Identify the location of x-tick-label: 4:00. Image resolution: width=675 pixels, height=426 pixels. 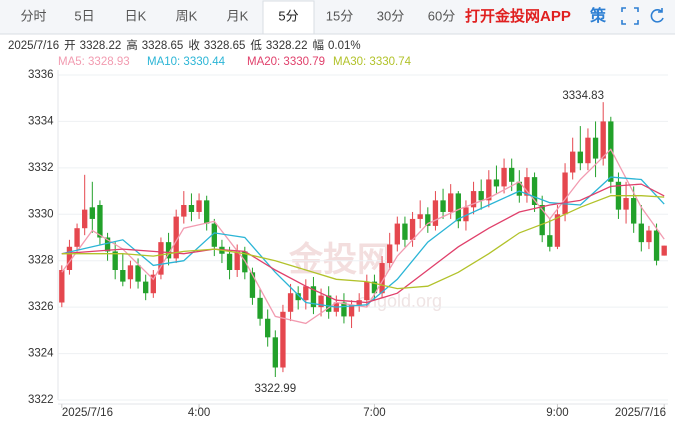
(199, 413).